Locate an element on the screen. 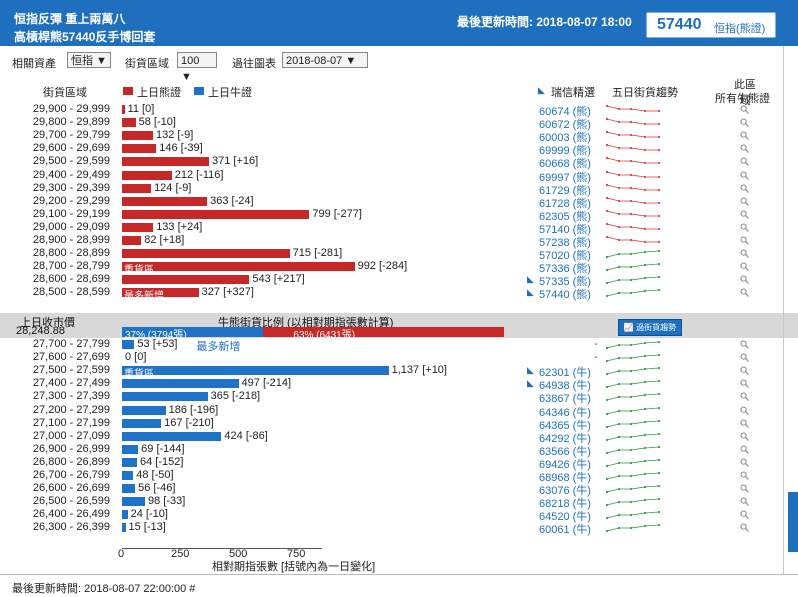 This screenshot has height=597, width=798. warrant-code-link: 63867 (牛) is located at coordinates (565, 399).